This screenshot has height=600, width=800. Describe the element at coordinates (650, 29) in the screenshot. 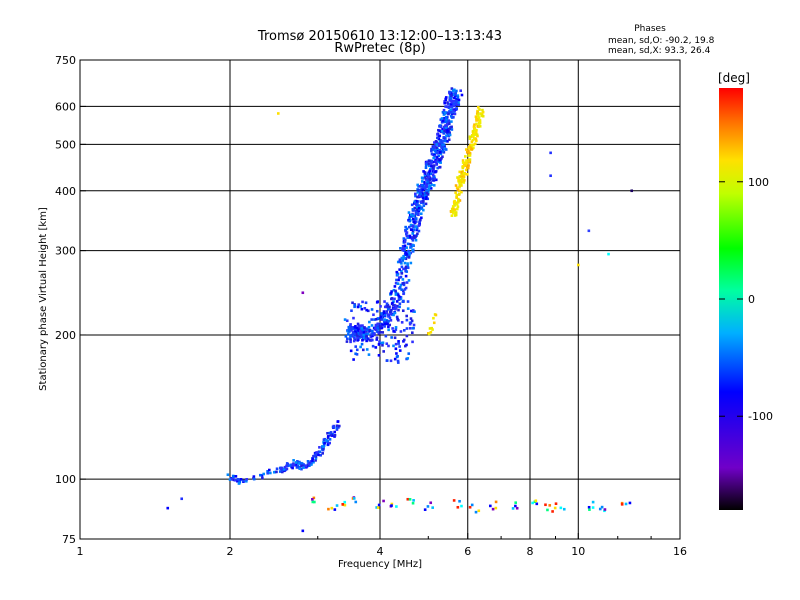

I see `phases-heading: Phases` at that location.